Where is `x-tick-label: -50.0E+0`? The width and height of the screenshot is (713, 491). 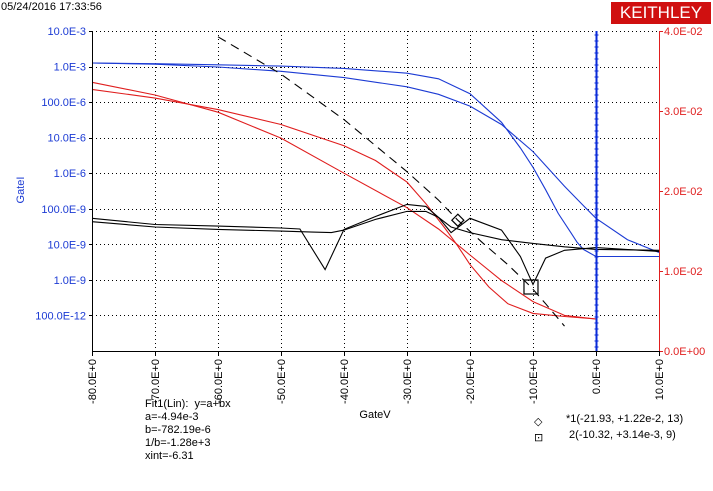
x-tick-label: -50.0E+0 is located at coordinates (282, 381).